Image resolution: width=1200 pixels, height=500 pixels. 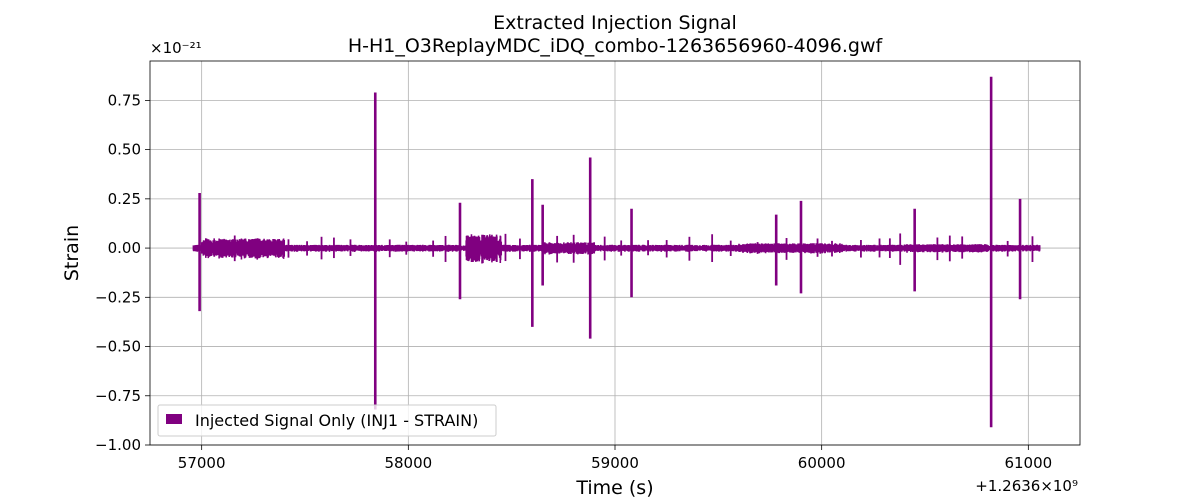 What do you see at coordinates (615, 23) in the screenshot?
I see `chart-title-line1: Extracted Injection Signal` at bounding box center [615, 23].